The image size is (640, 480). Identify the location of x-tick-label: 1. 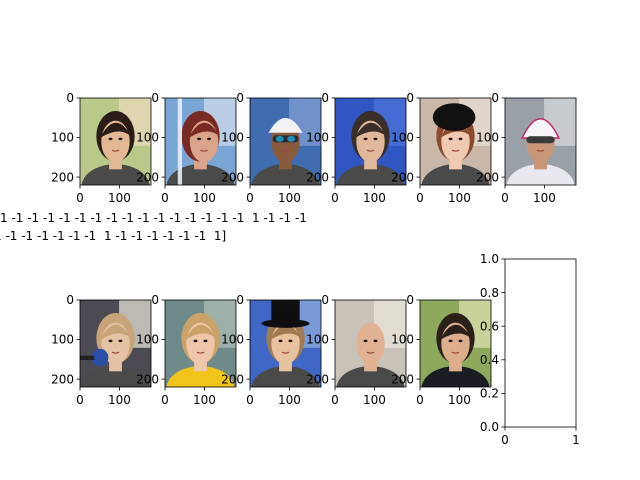
(576, 440).